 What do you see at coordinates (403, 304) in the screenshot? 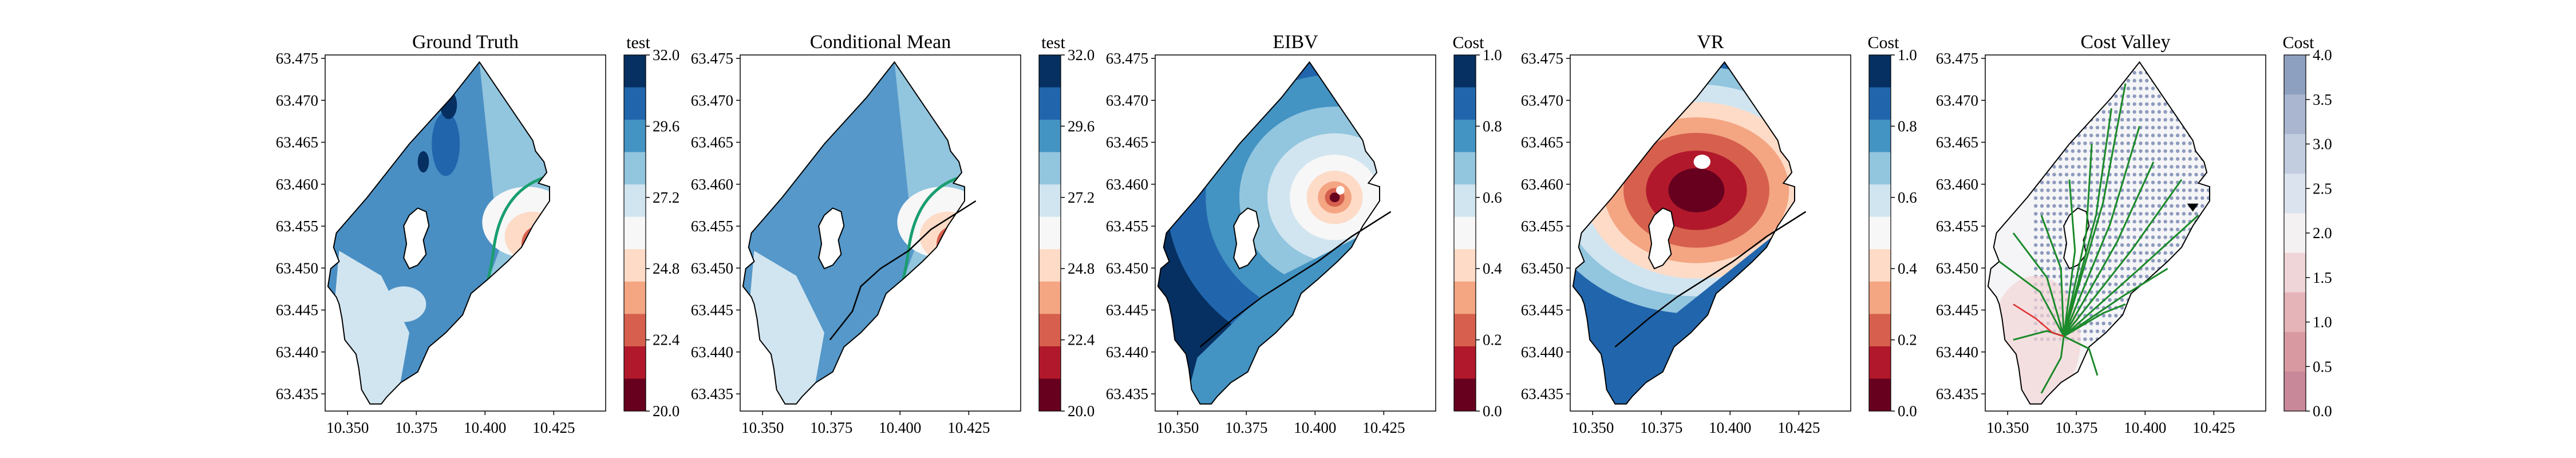
I see `pale-patch` at bounding box center [403, 304].